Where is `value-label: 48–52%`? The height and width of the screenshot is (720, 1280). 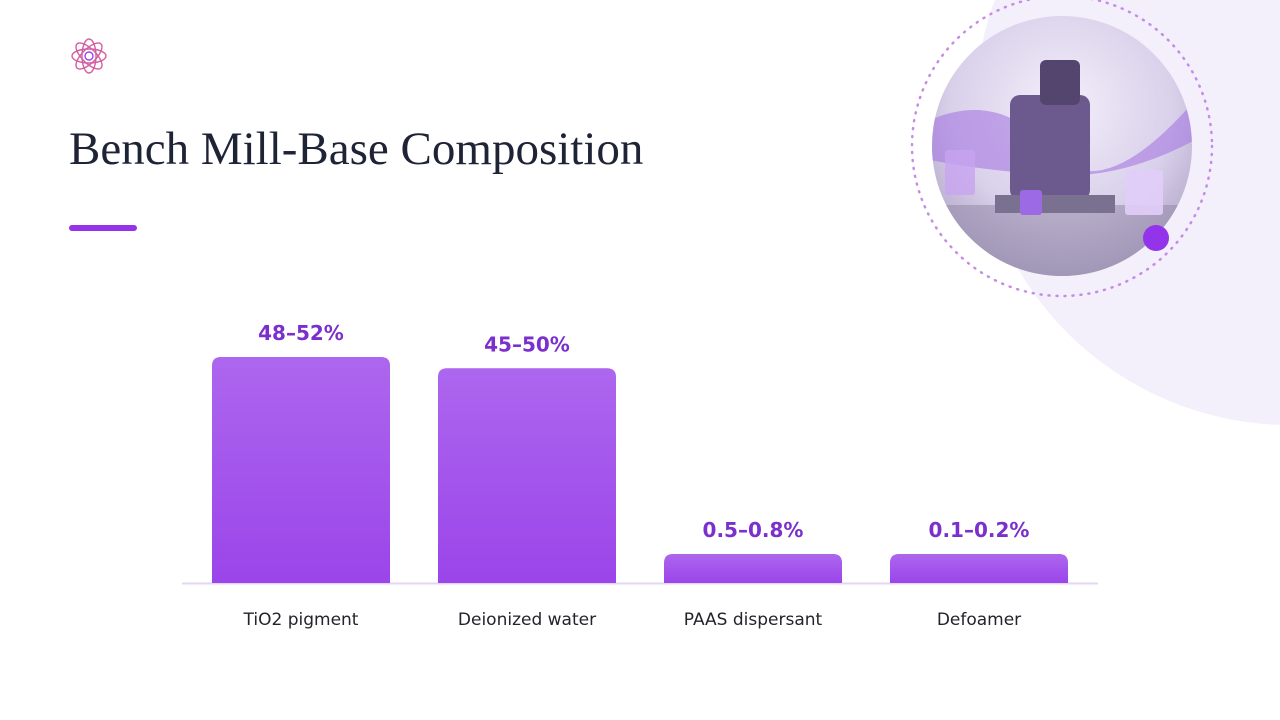 value-label: 48–52% is located at coordinates (301, 333).